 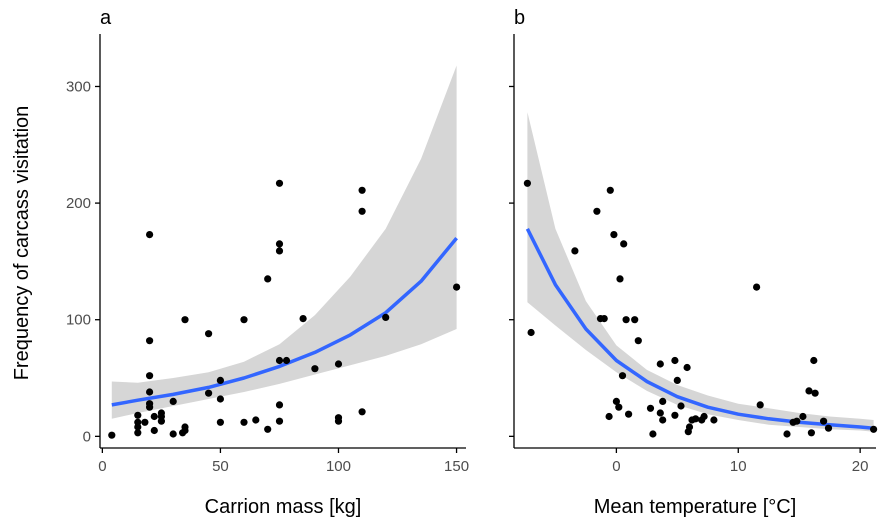 What do you see at coordinates (22, 243) in the screenshot?
I see `y-axis-label: Frequency of carcass visitation` at bounding box center [22, 243].